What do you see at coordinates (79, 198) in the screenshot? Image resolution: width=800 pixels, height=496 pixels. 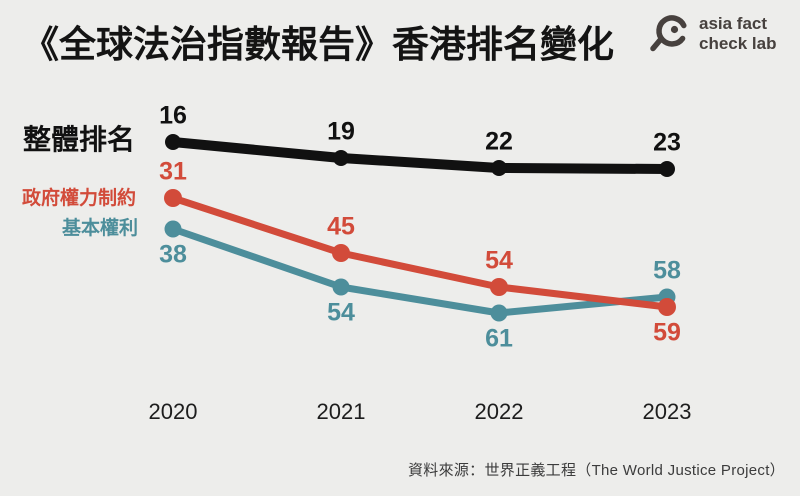 I see `series-label-government-power-constraints: 政府權力制約` at bounding box center [79, 198].